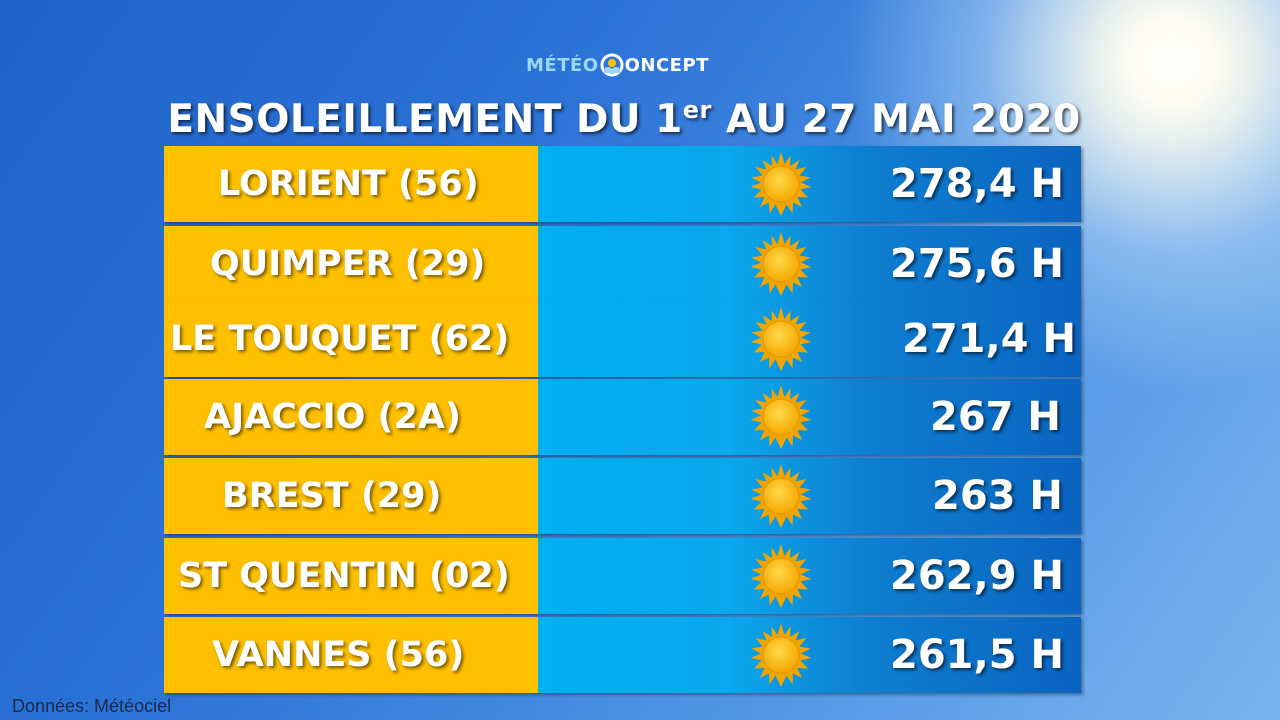  What do you see at coordinates (332, 496) in the screenshot?
I see `city-label: BREST (29)` at bounding box center [332, 496].